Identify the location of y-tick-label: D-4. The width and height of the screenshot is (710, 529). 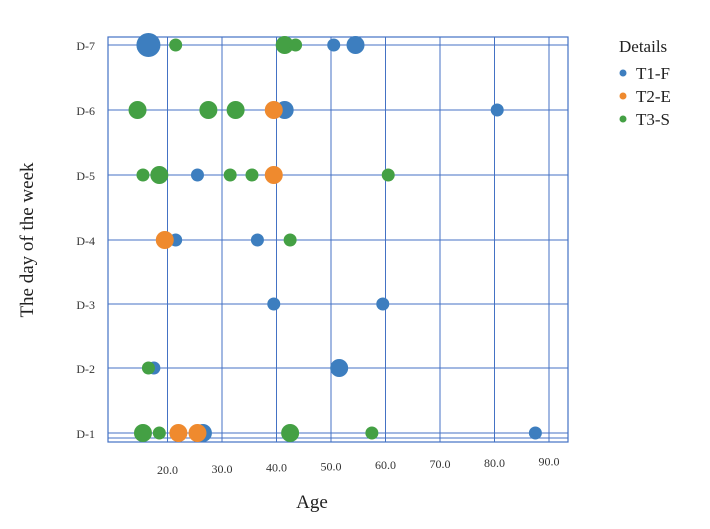
(85, 241).